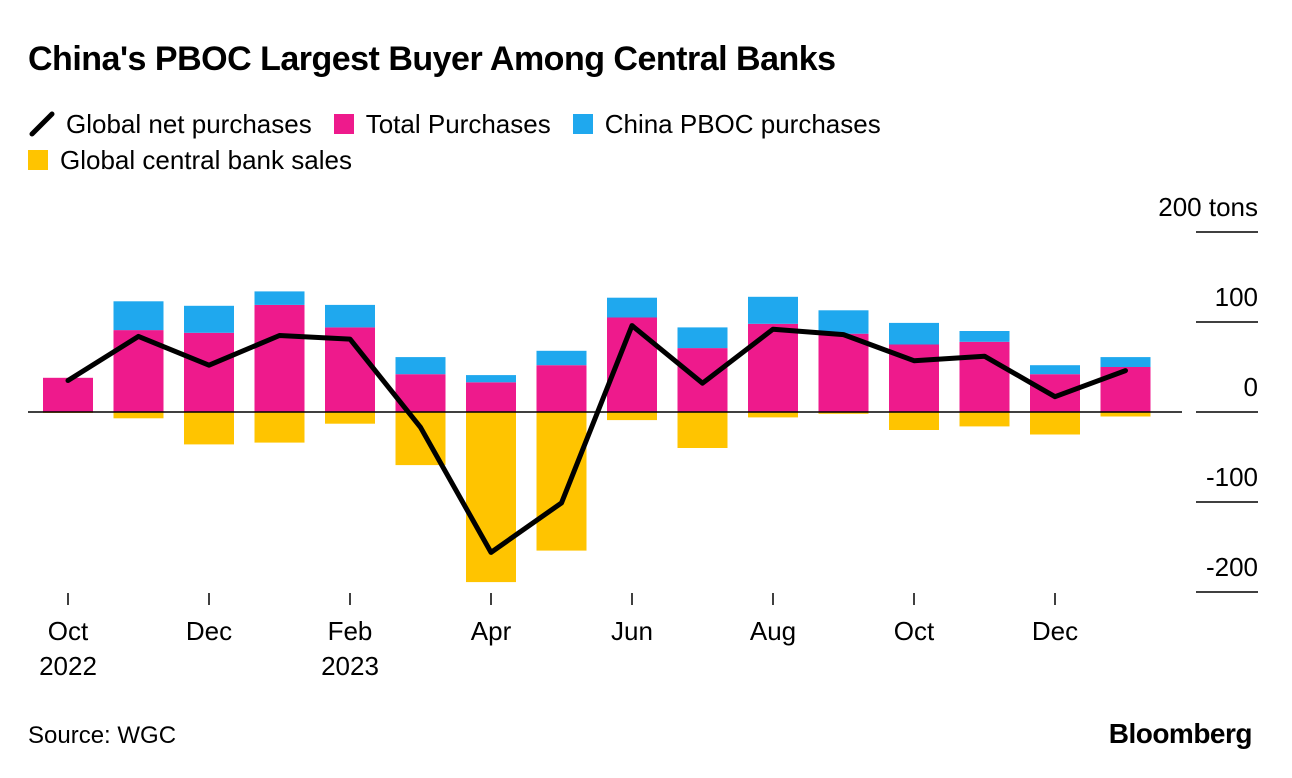  I want to click on legend-label: China PBOC purchases, so click(742, 123).